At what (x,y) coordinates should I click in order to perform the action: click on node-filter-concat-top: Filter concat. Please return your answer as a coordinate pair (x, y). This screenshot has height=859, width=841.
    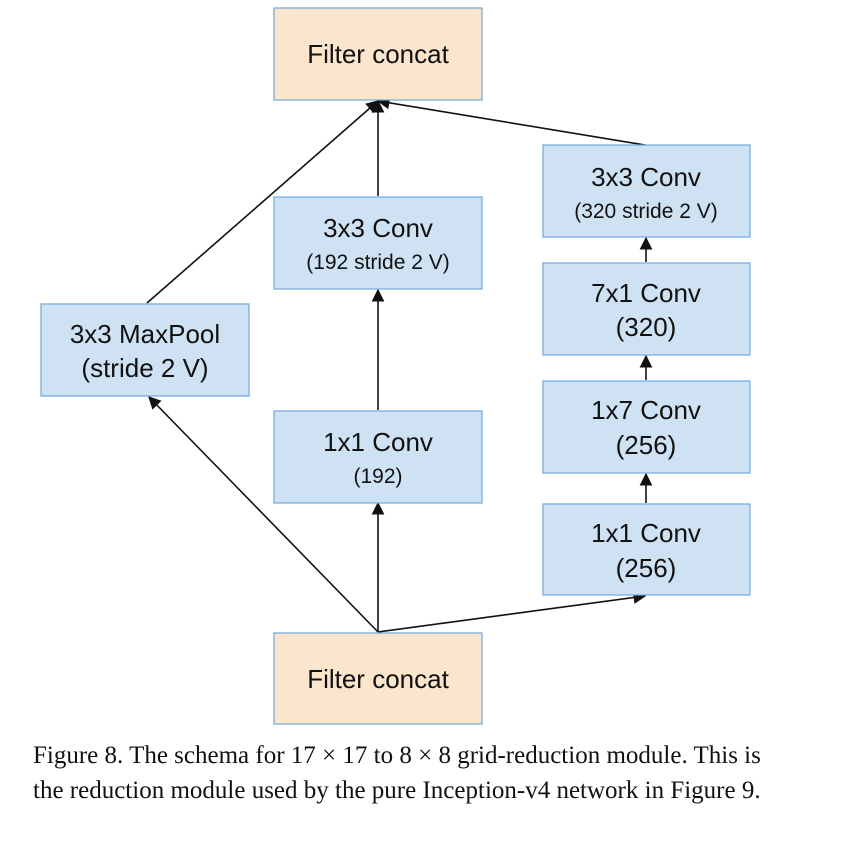
    Looking at the image, I should click on (378, 54).